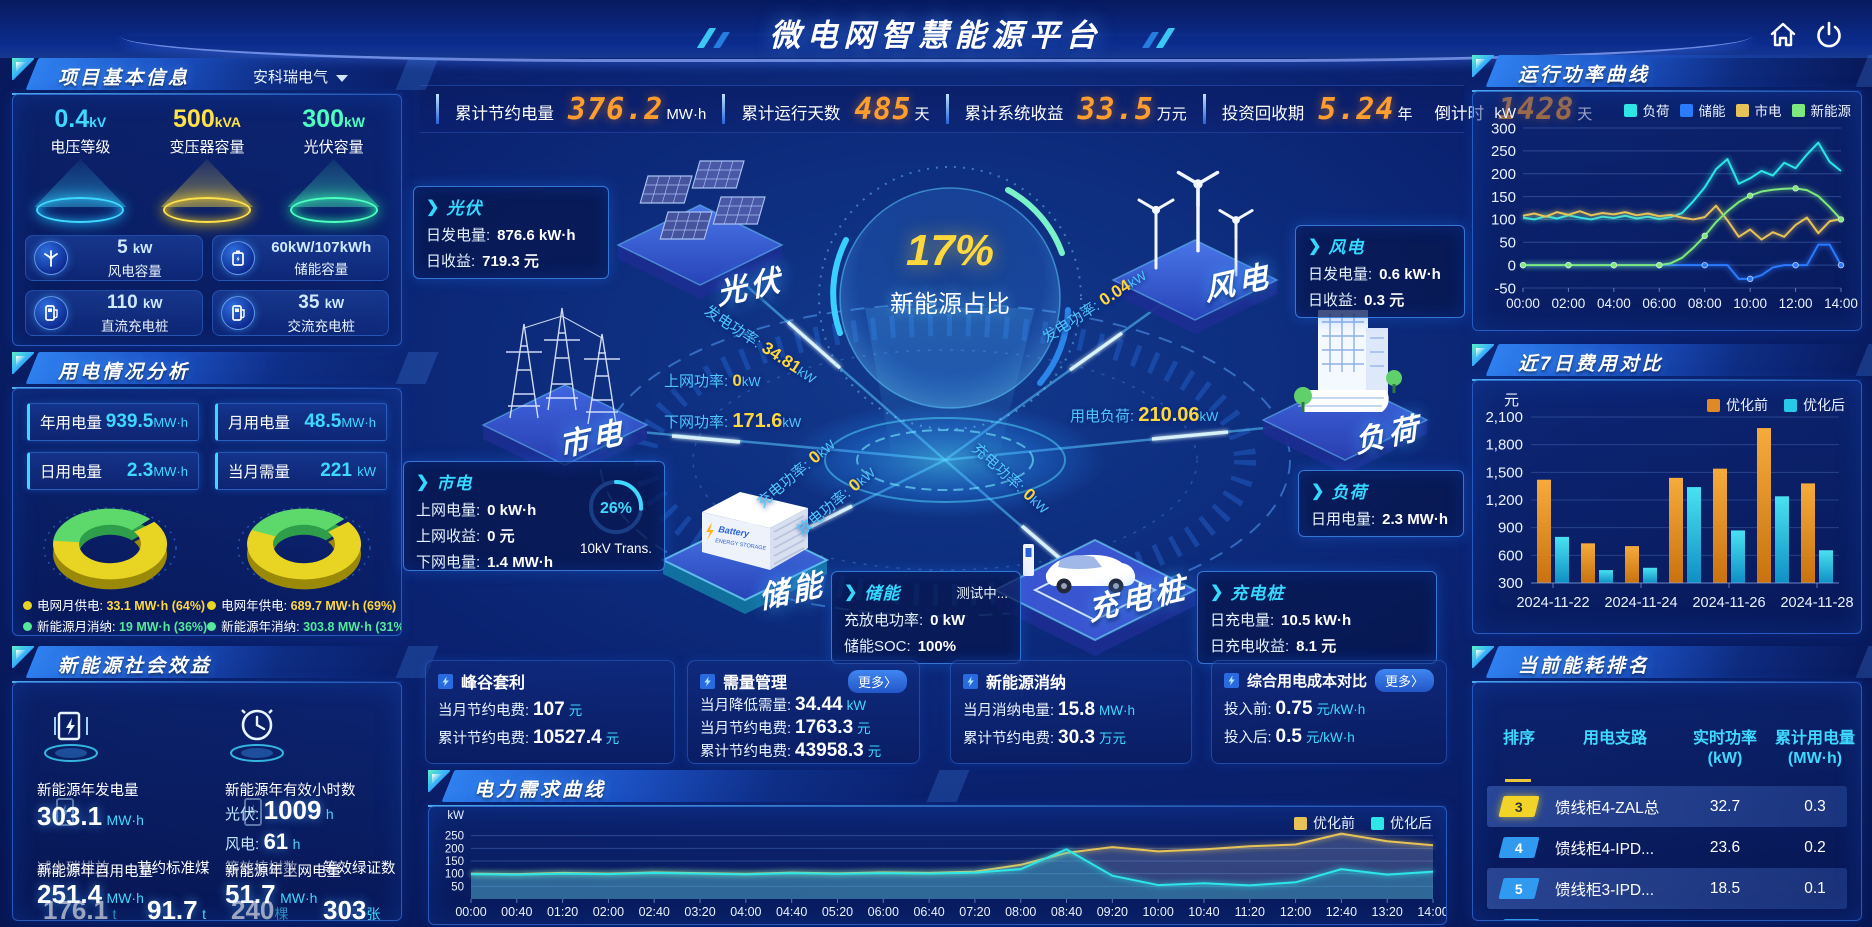  I want to click on svg-text: 01:20, so click(562, 912).